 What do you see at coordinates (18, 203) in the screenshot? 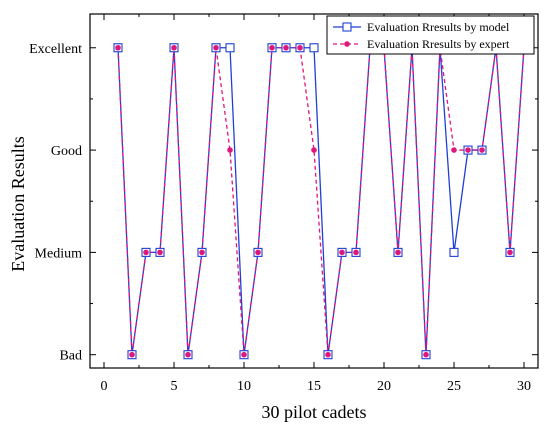
I see `y-axis-label: Evaluation Results` at bounding box center [18, 203].